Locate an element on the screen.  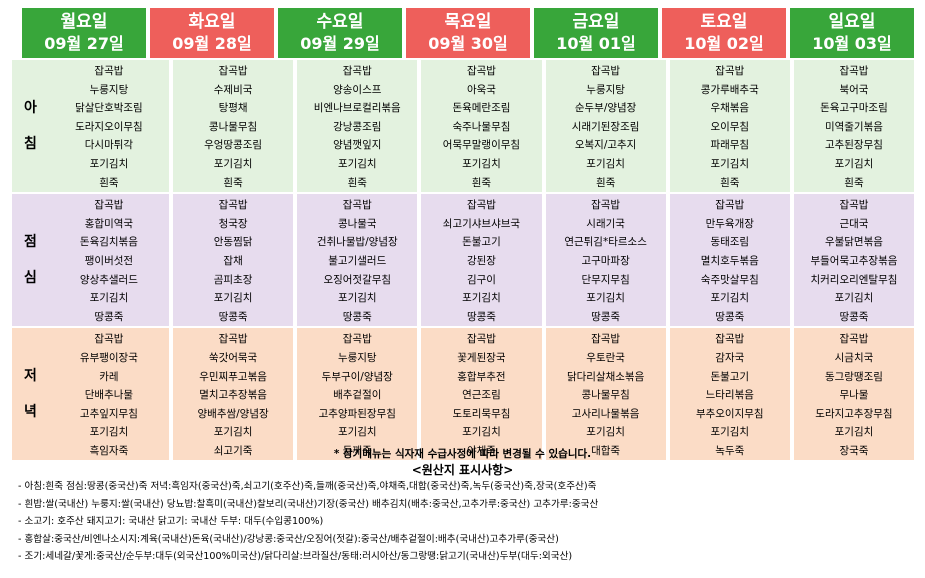
menu-item: 청국장 is located at coordinates (233, 223).